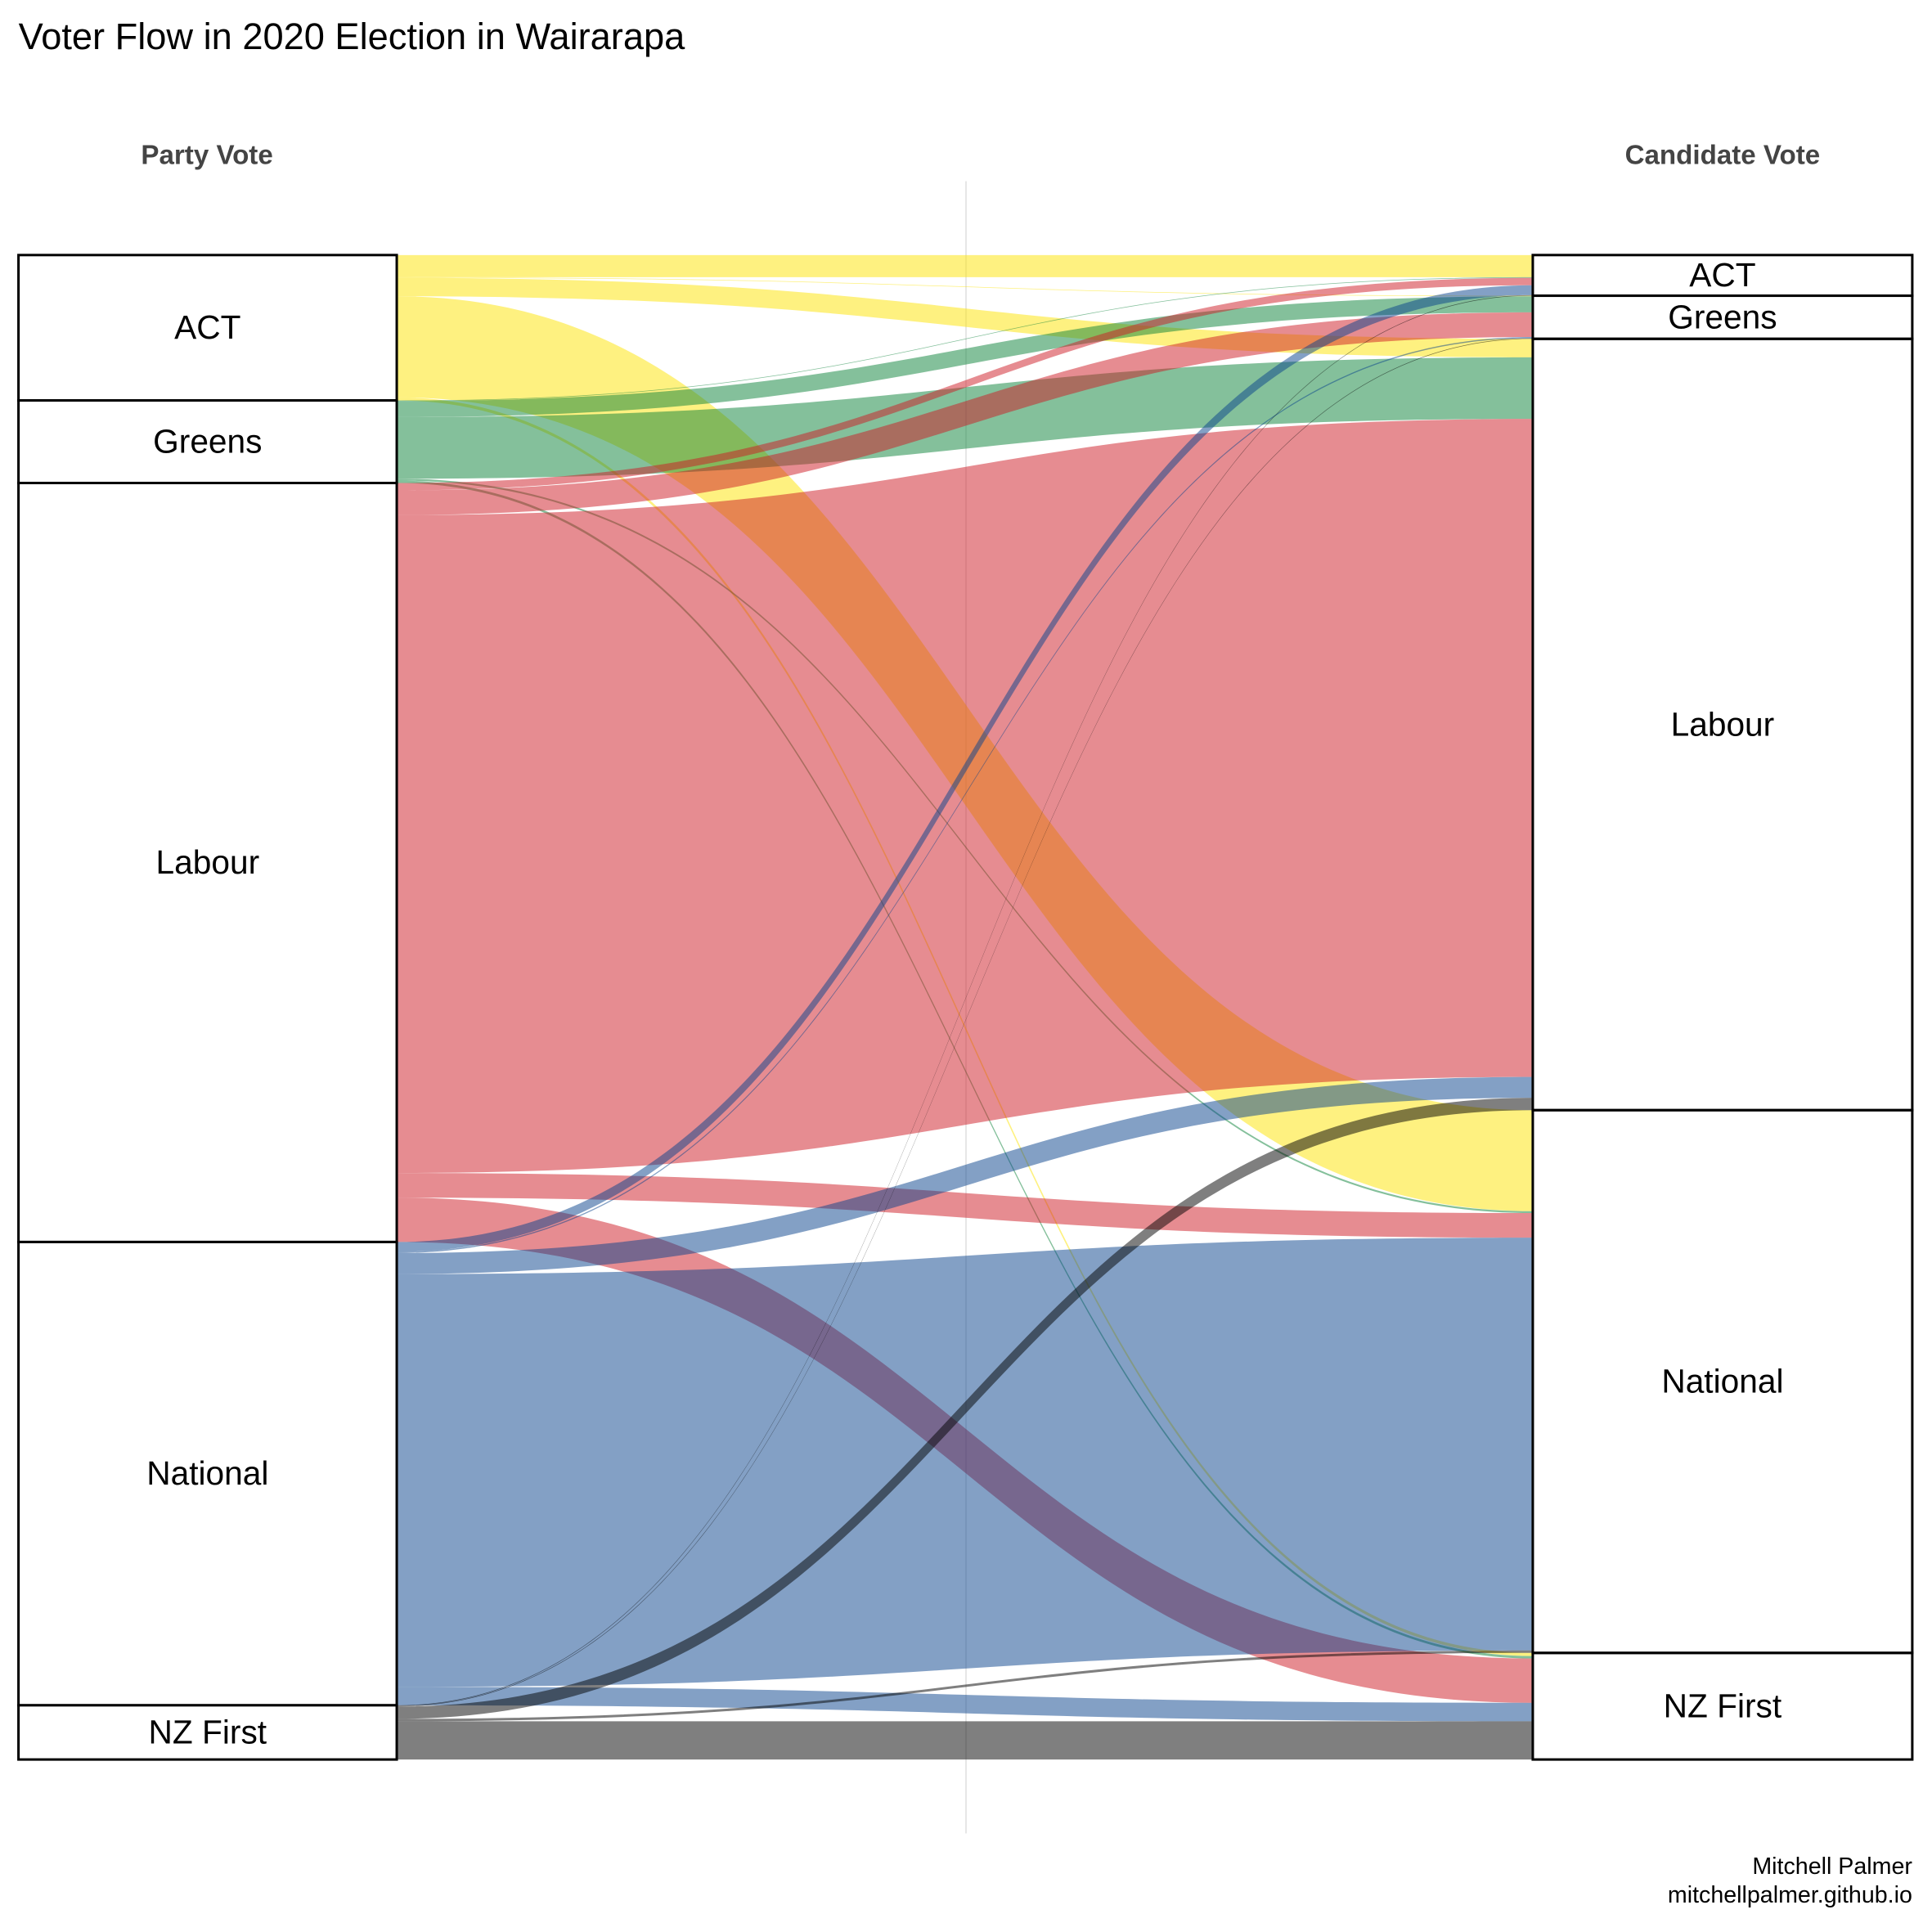 This screenshot has width=1932, height=1932. Describe the element at coordinates (965, 265) in the screenshot. I see `flow-act-to-act` at that location.